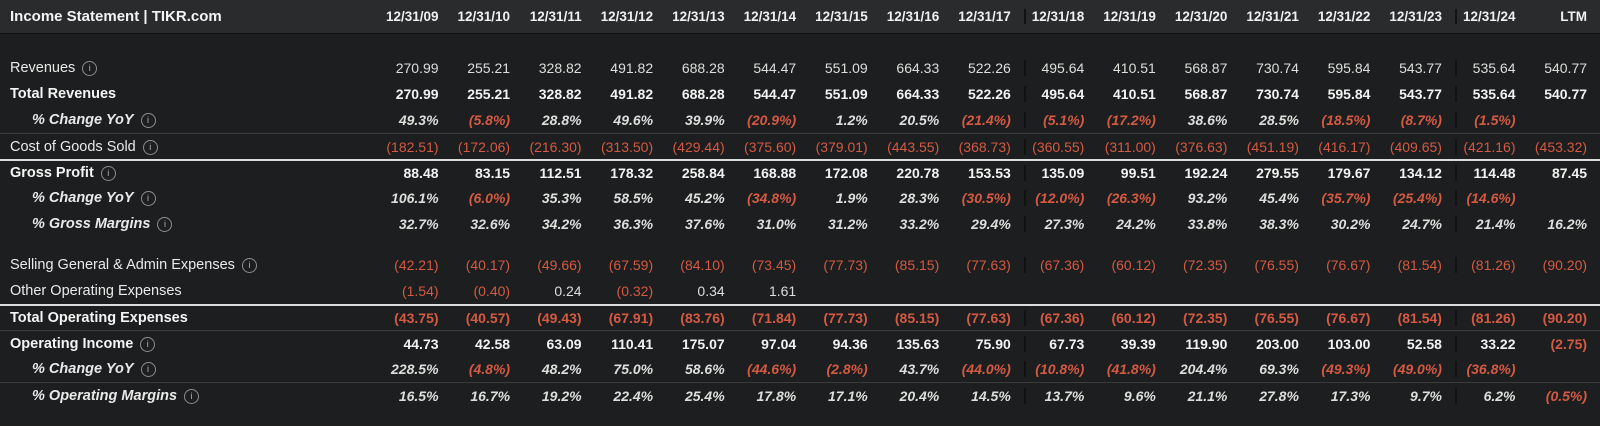 The width and height of the screenshot is (1600, 426). Describe the element at coordinates (1060, 173) in the screenshot. I see `cell-gross-profit-12-31-18: 135.09` at that location.